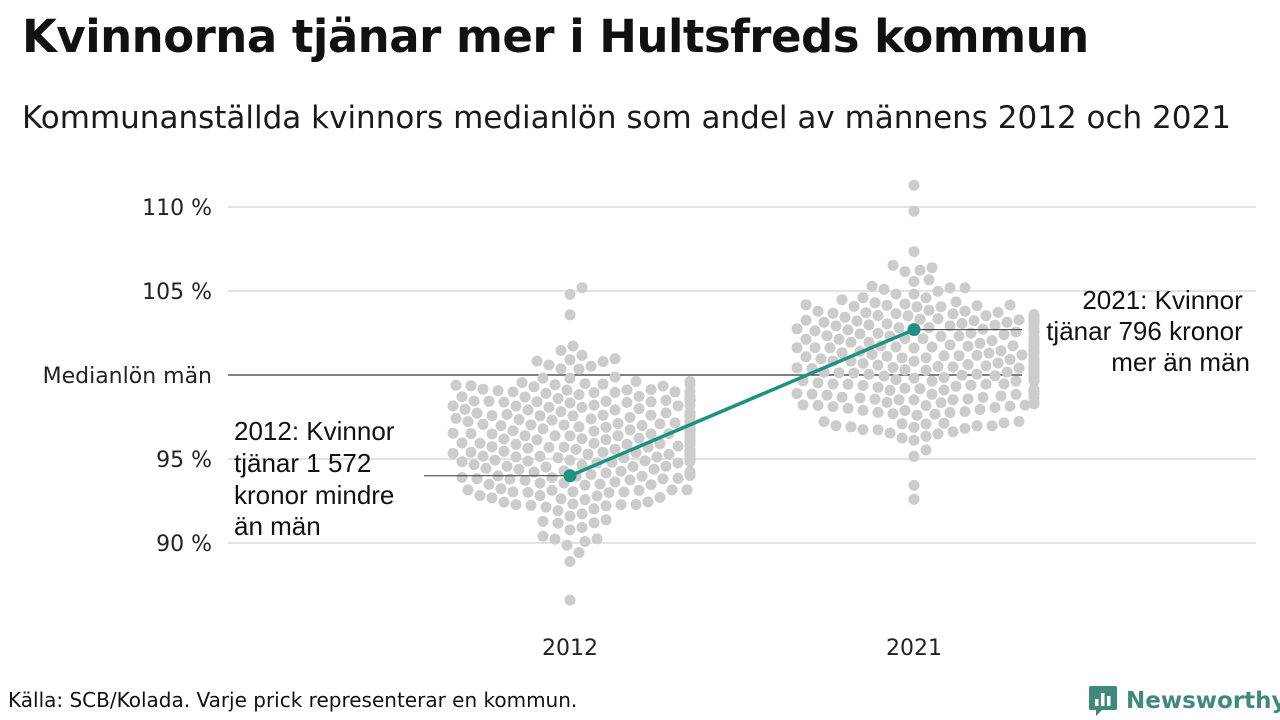  I want to click on y-tick-label-105: 105 %, so click(177, 292).